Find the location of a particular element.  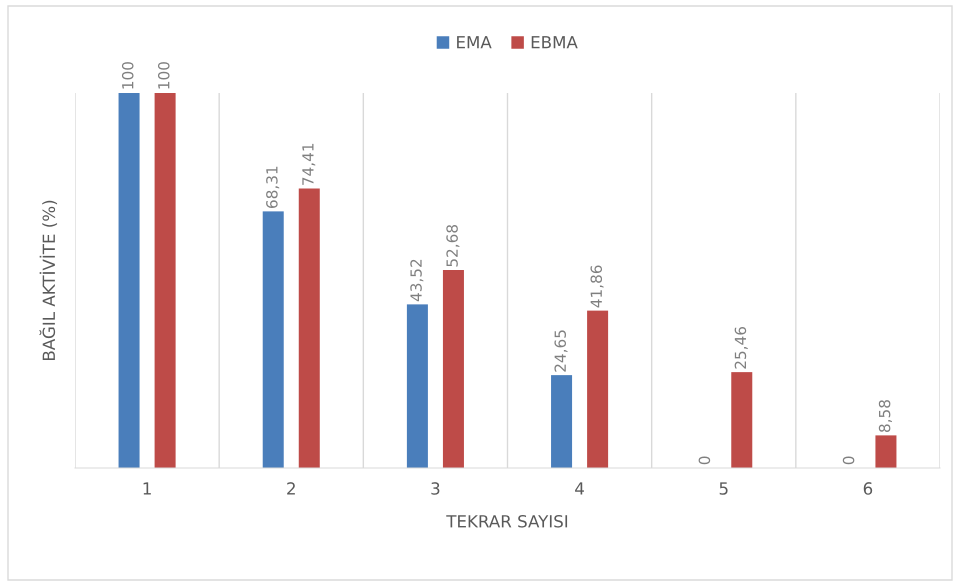

data-label: 43,52 is located at coordinates (417, 281).